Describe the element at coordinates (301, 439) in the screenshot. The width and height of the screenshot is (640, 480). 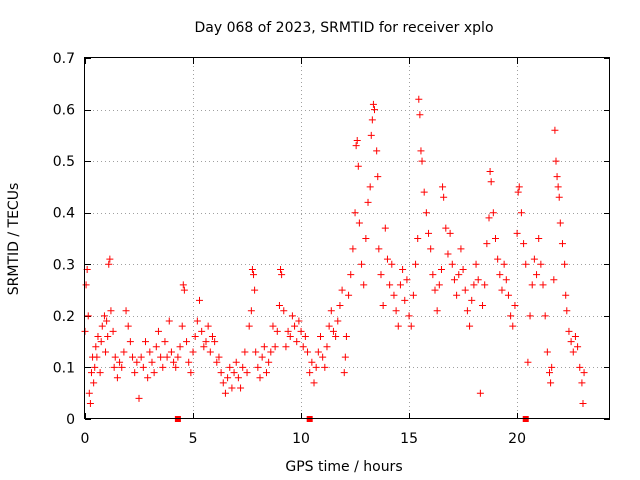
I see `x-tick-label: 10` at that location.